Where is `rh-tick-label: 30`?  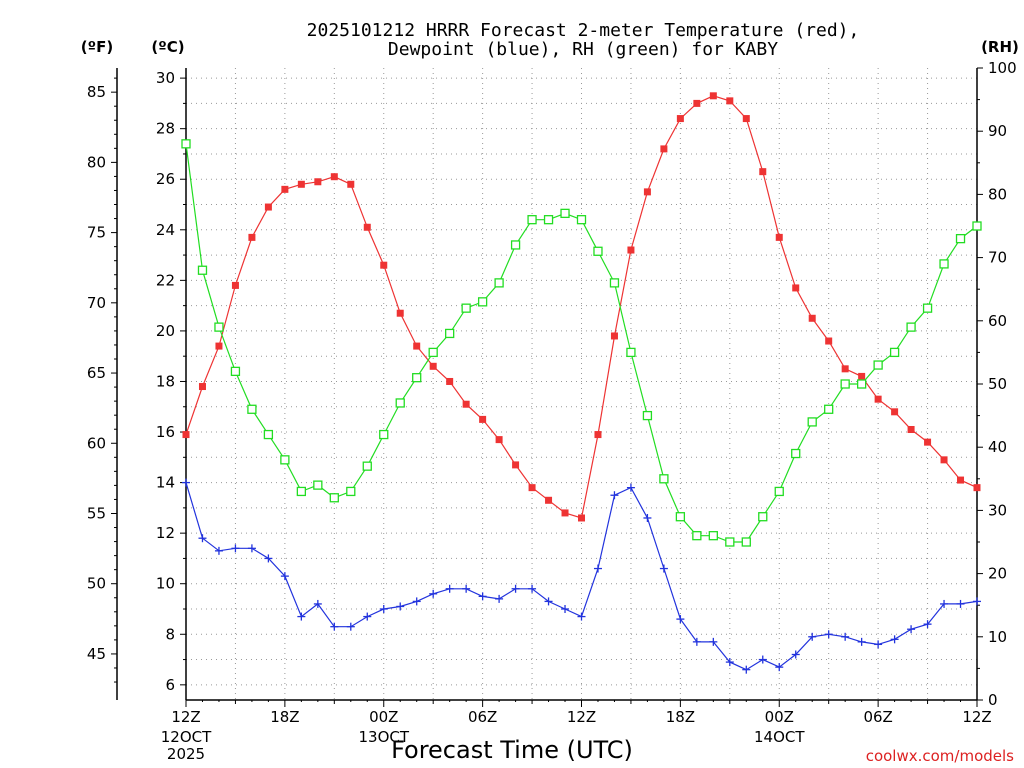 rh-tick-label: 30 is located at coordinates (997, 510).